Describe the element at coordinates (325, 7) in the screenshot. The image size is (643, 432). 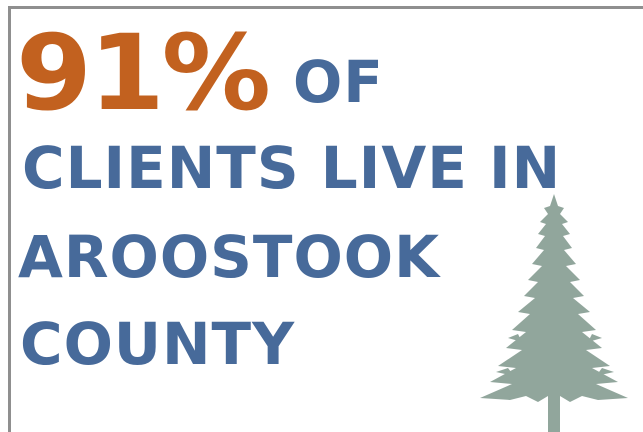
I see `frame-top-border` at that location.